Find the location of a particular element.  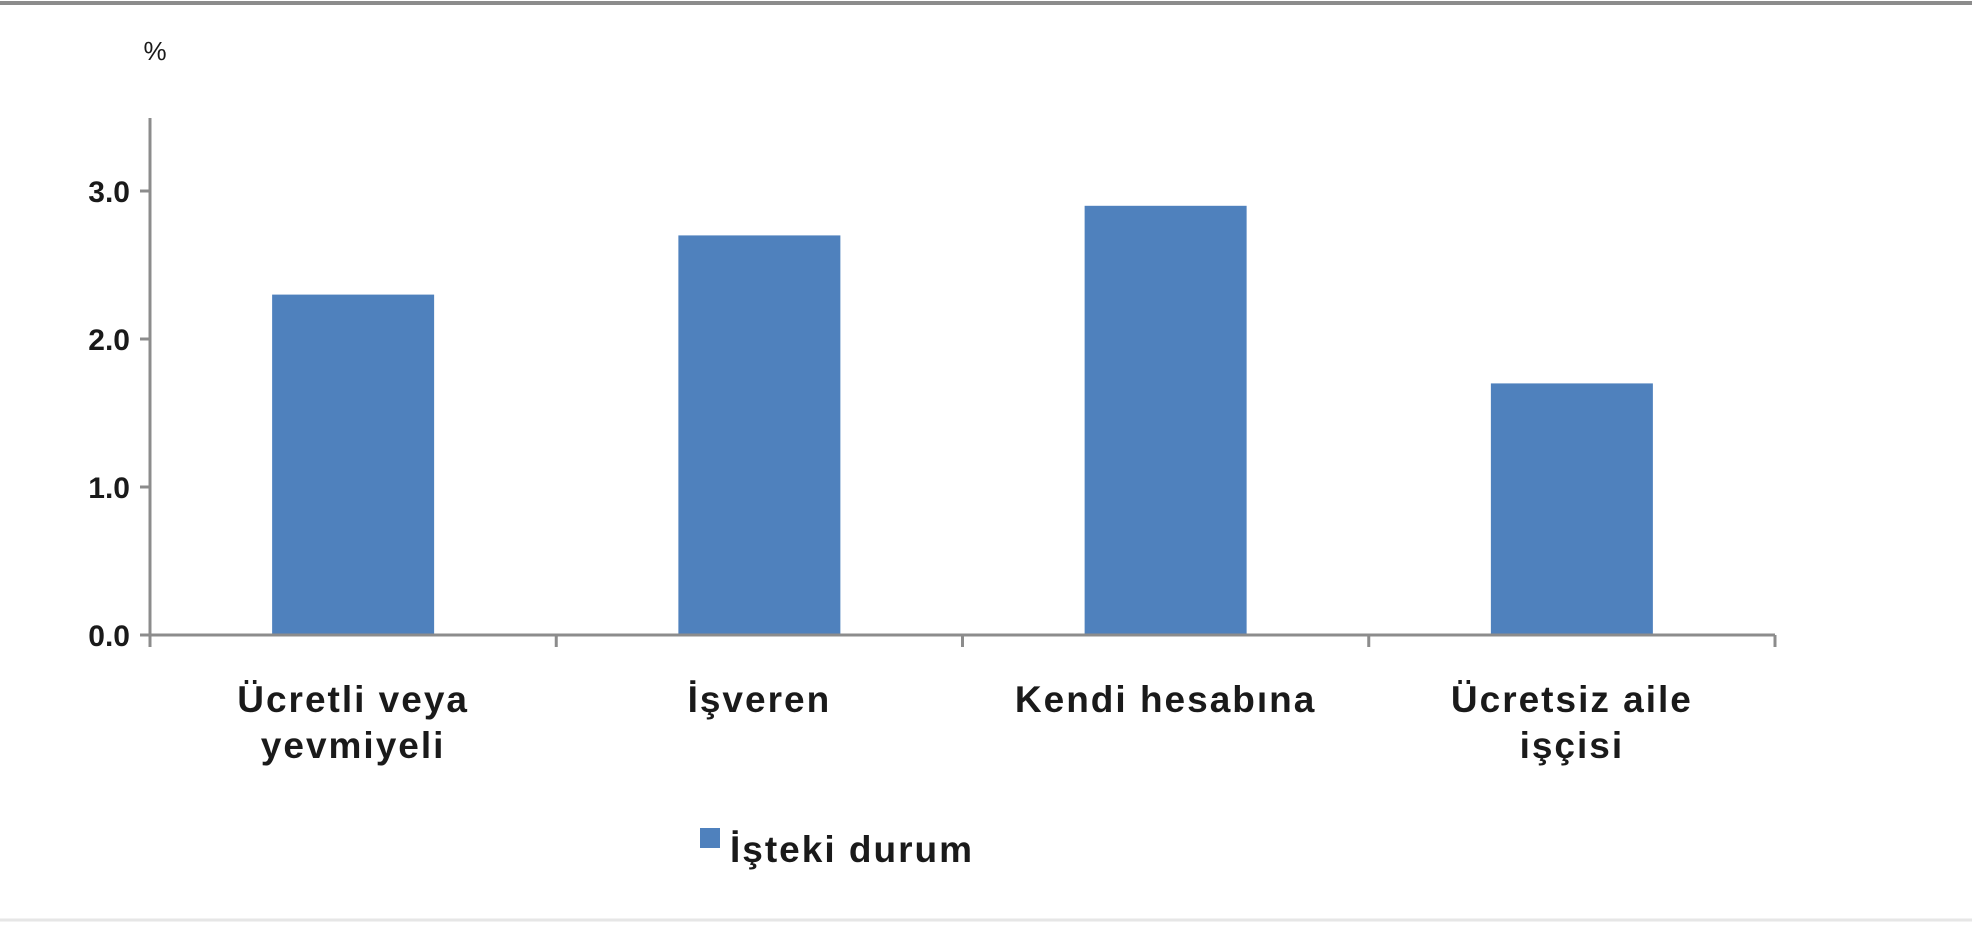

legend: İşteki durum is located at coordinates (837, 849).